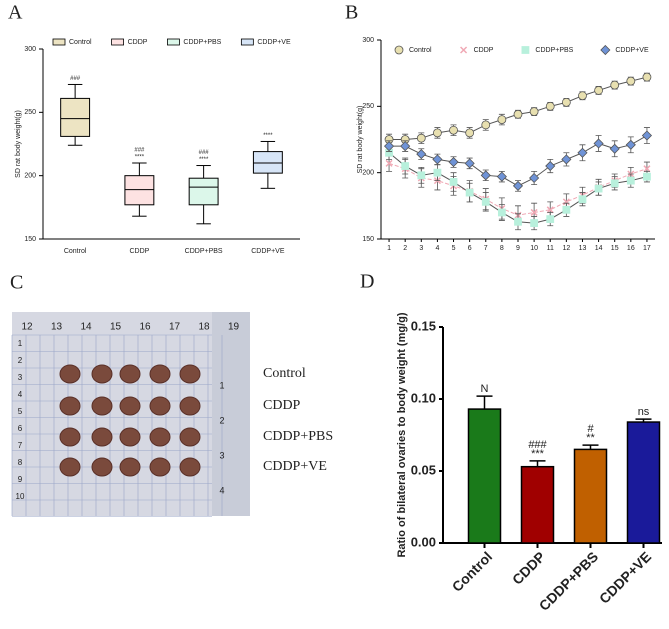  Describe the element at coordinates (631, 248) in the screenshot. I see `x-tick-label: 16` at that location.